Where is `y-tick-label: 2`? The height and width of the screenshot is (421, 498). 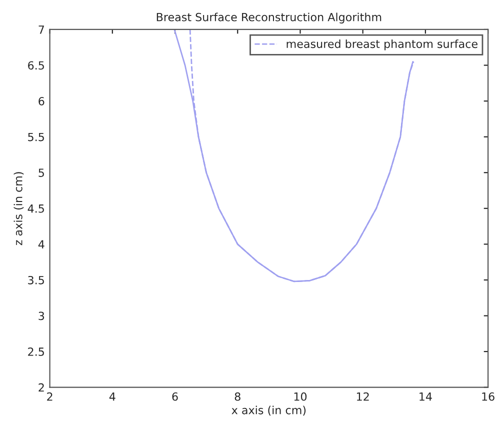
y-tick-label: 2 is located at coordinates (41, 387).